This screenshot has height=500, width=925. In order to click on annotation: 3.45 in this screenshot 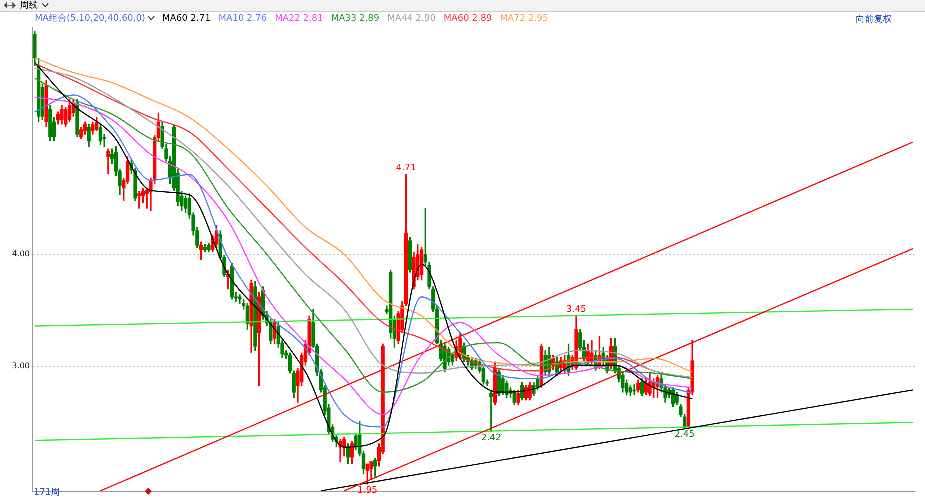, I will do `click(576, 310)`.